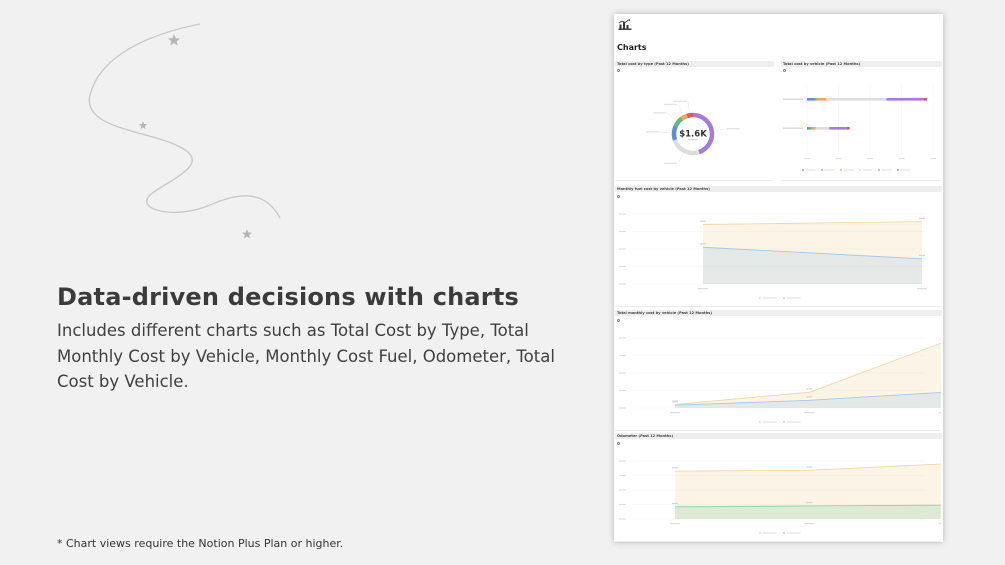  I want to click on donut-sub-placeholder, so click(693, 140).